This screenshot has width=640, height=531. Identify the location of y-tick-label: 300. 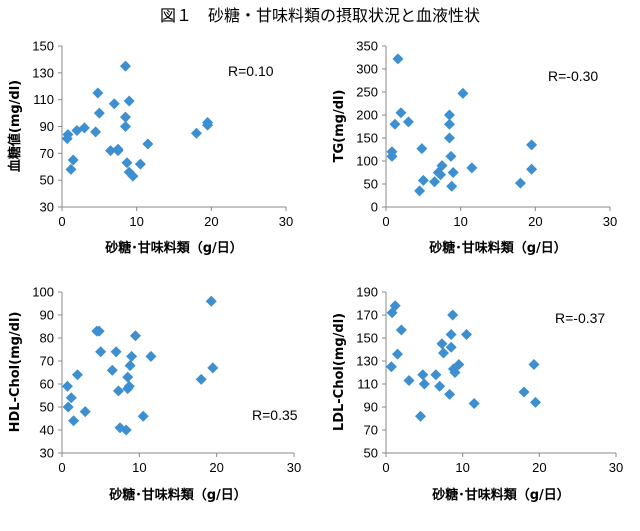
(367, 69).